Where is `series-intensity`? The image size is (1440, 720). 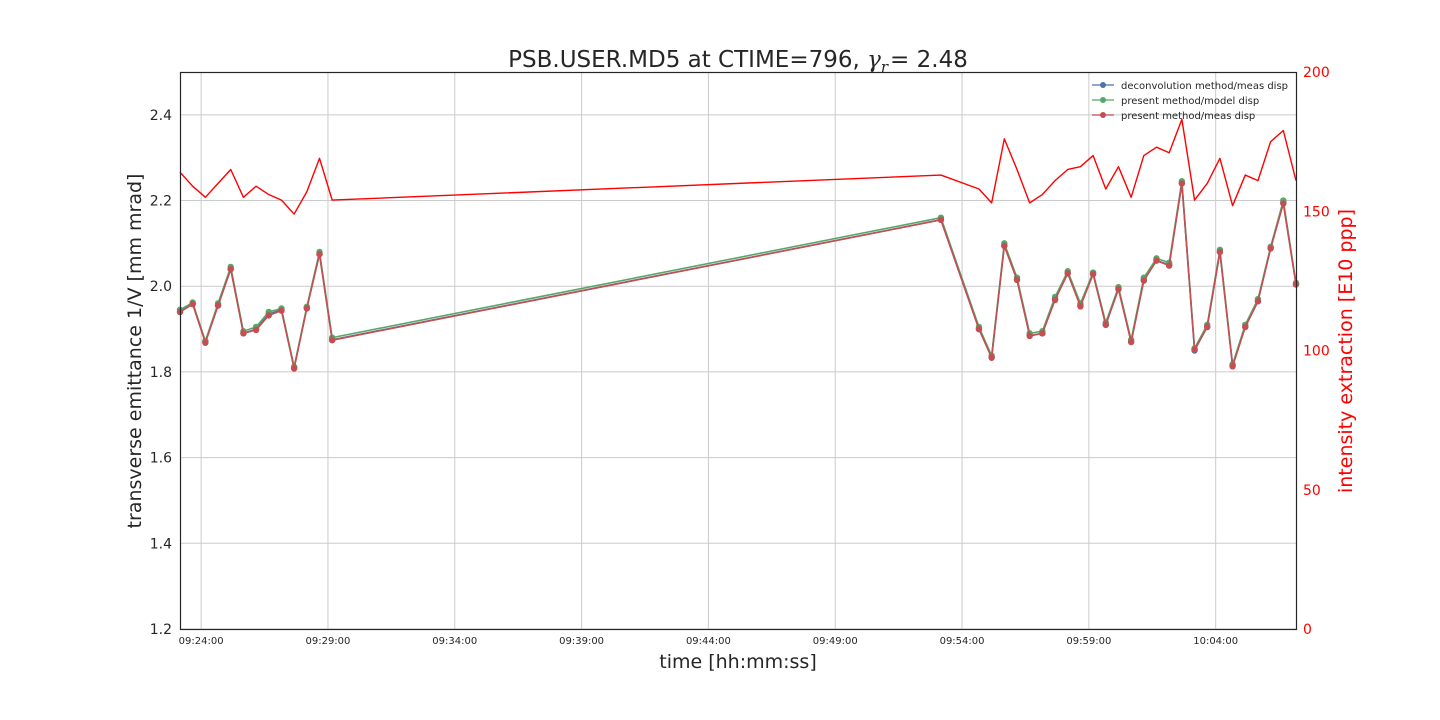
series-intensity is located at coordinates (738, 166).